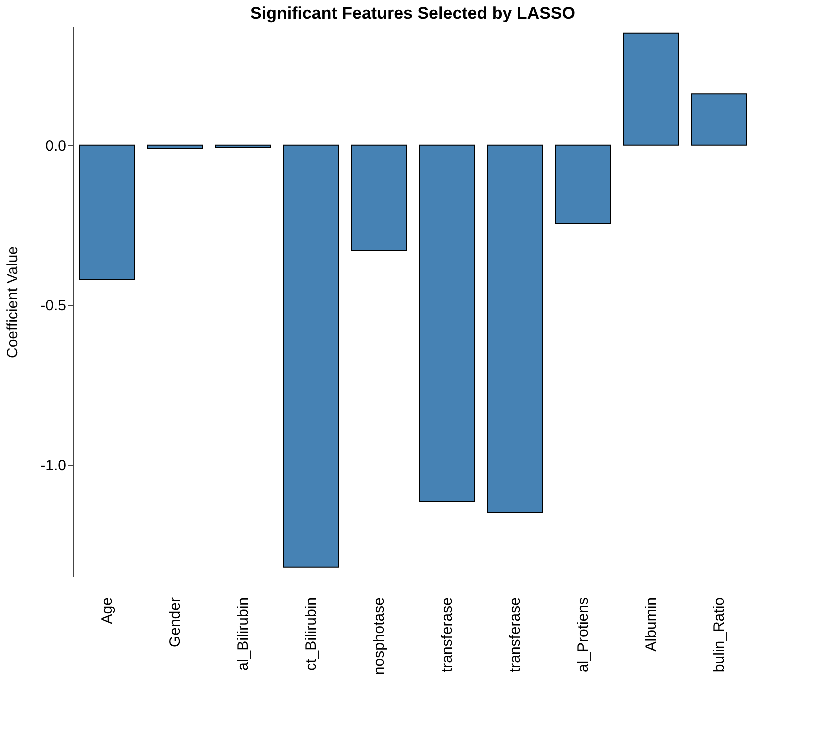  I want to click on x-tick-label: Albumin, so click(651, 625).